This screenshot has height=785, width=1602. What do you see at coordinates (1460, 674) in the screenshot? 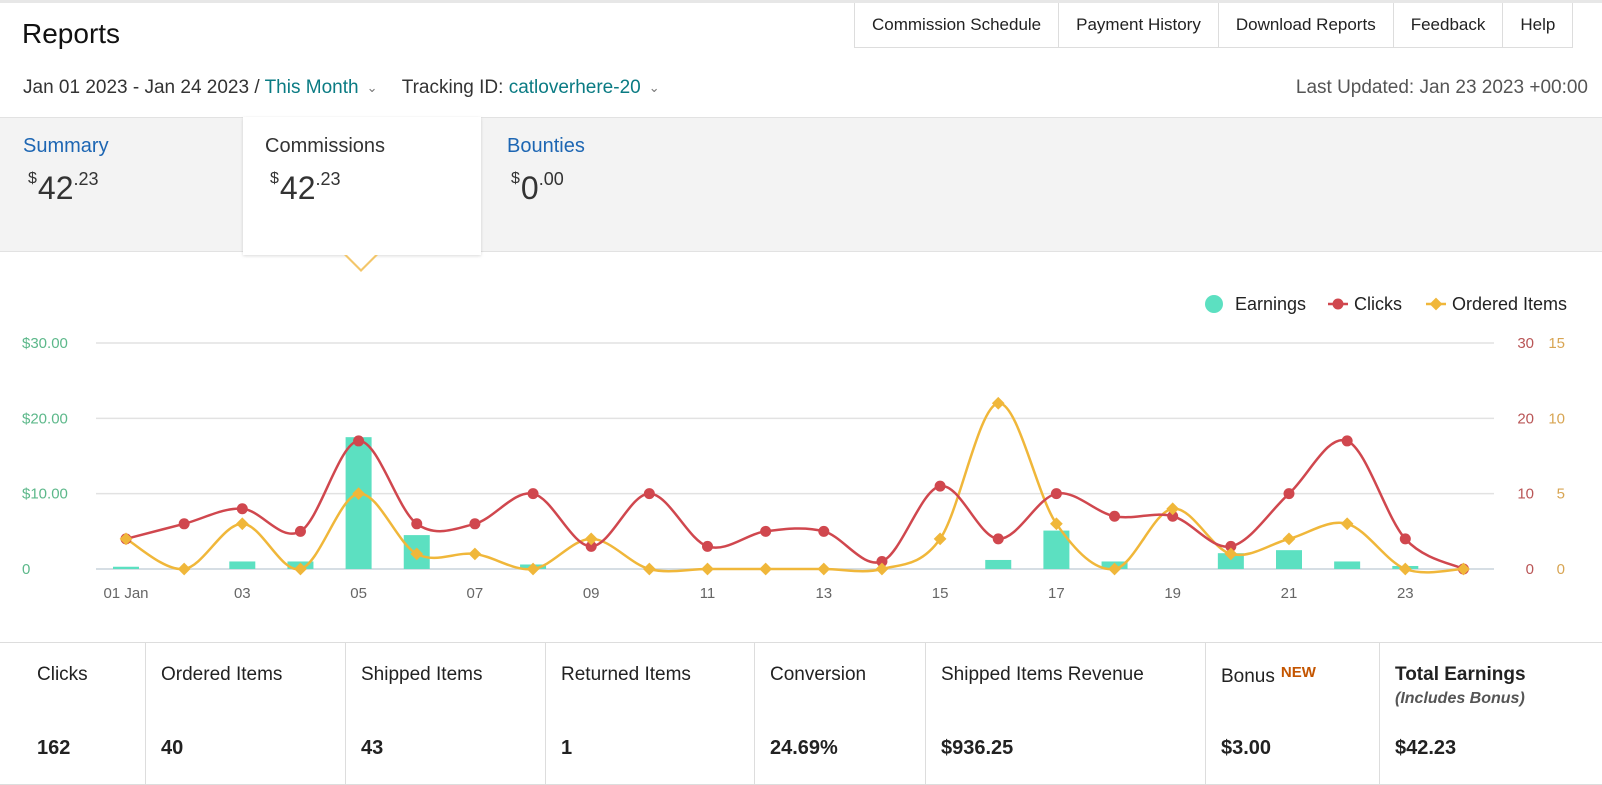
I see `stat-label: Total Earnings` at bounding box center [1460, 674].